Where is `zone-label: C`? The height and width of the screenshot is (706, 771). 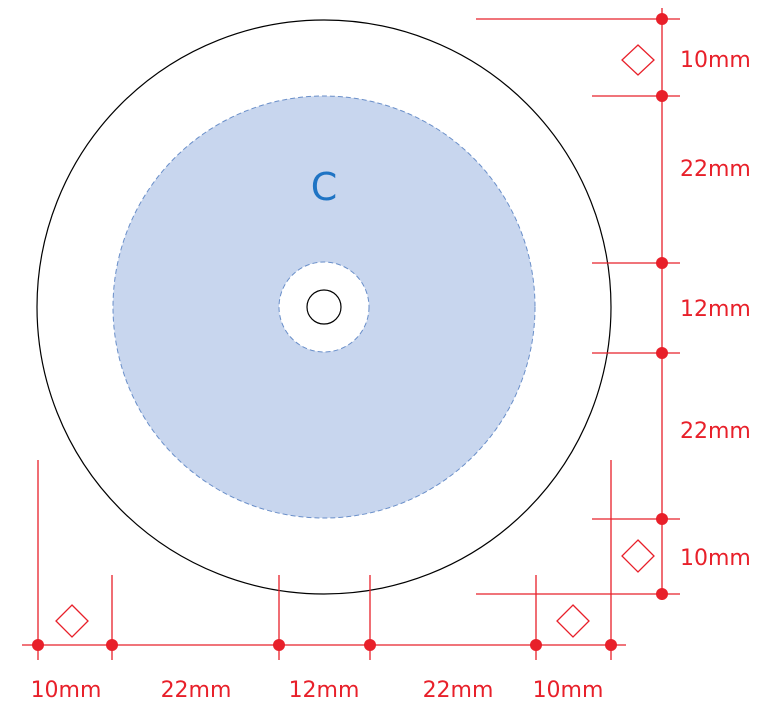 zone-label: C is located at coordinates (324, 187).